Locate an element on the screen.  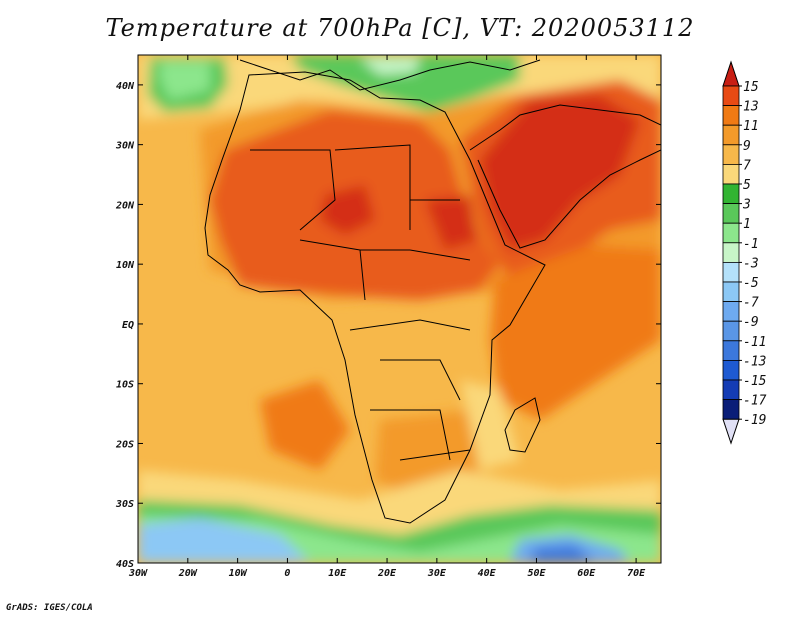
lon-tick-label: 0 is located at coordinates (287, 573).